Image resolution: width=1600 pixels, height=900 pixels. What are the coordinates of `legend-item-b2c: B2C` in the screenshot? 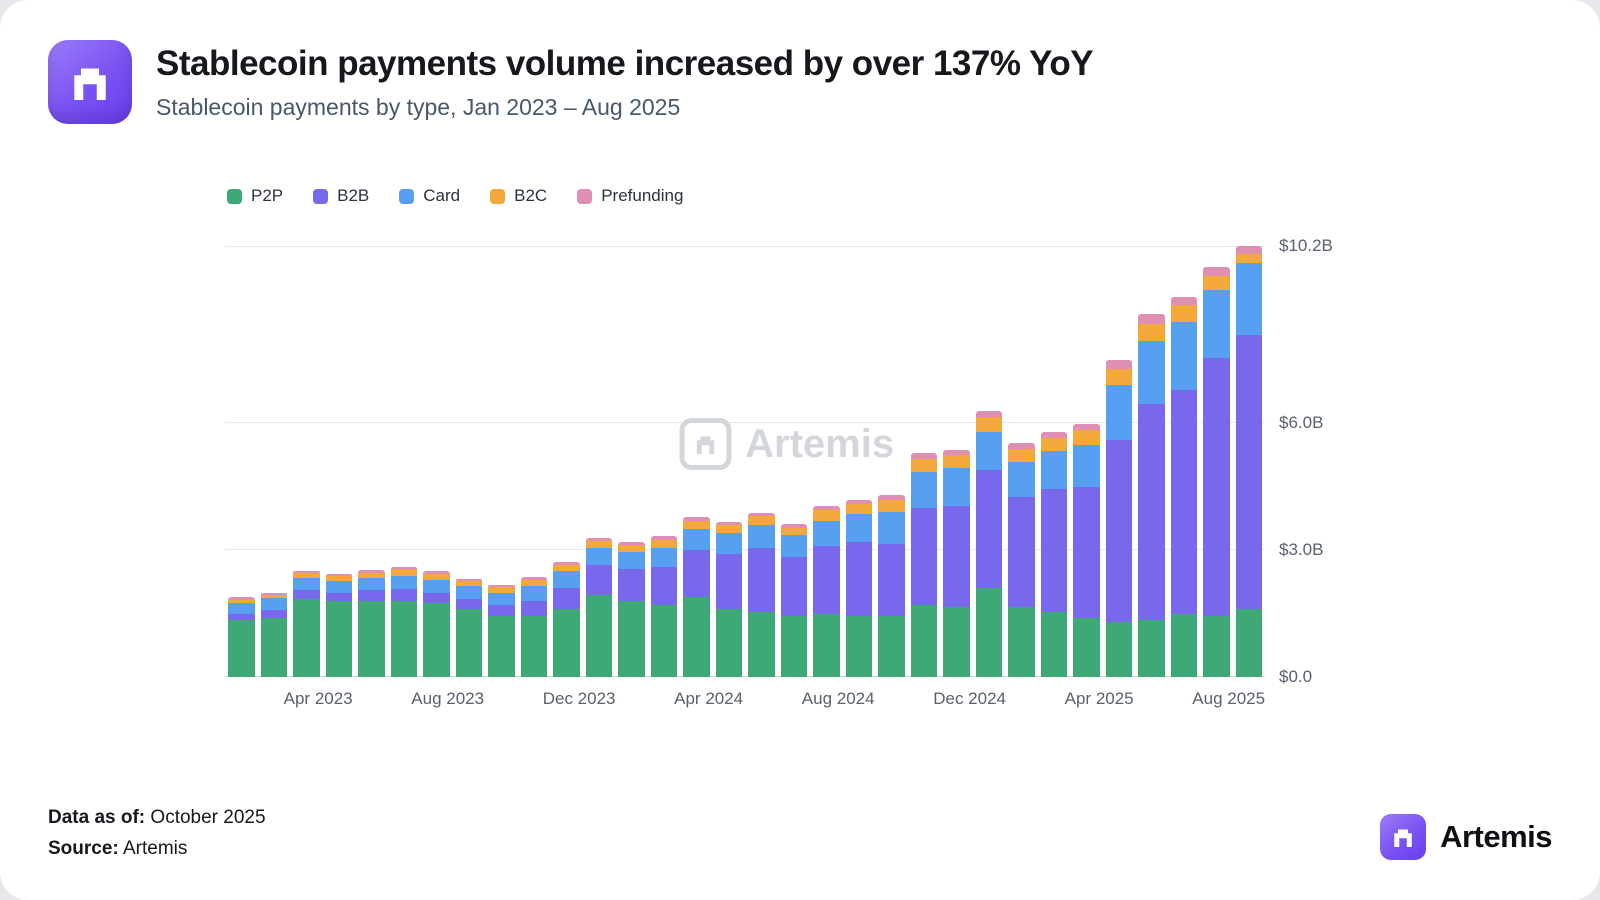 It's located at (518, 196).